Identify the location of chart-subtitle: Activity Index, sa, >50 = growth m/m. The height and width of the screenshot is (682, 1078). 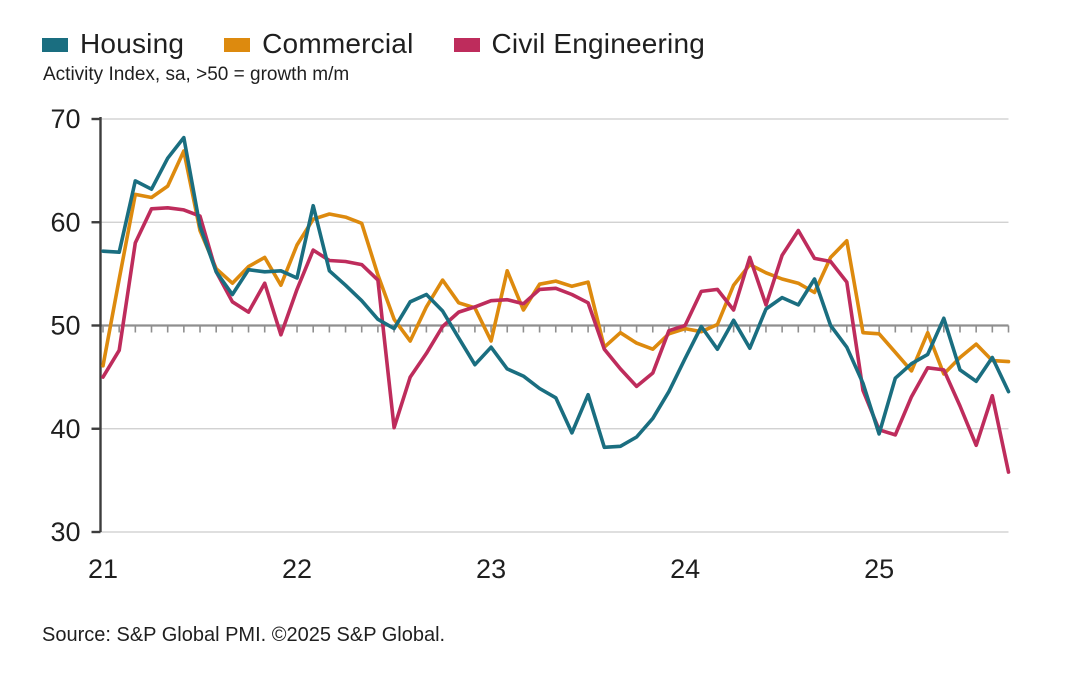
(196, 74).